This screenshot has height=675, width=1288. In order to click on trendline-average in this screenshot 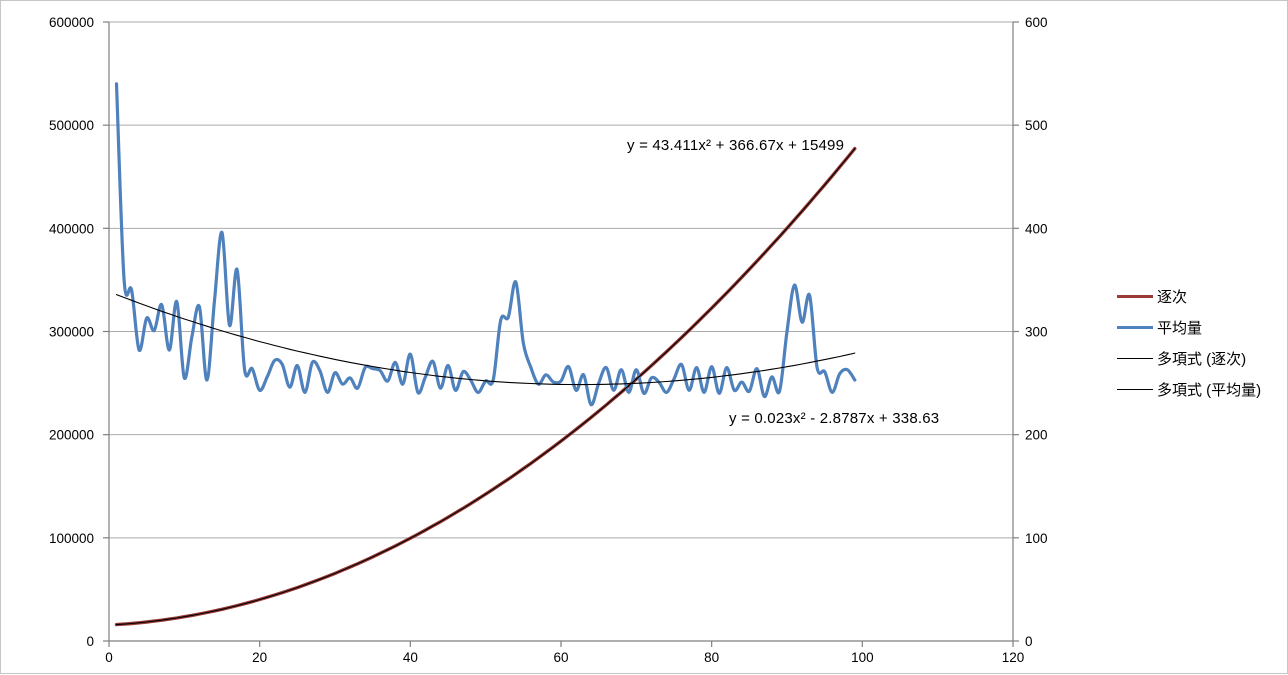, I will do `click(485, 340)`.